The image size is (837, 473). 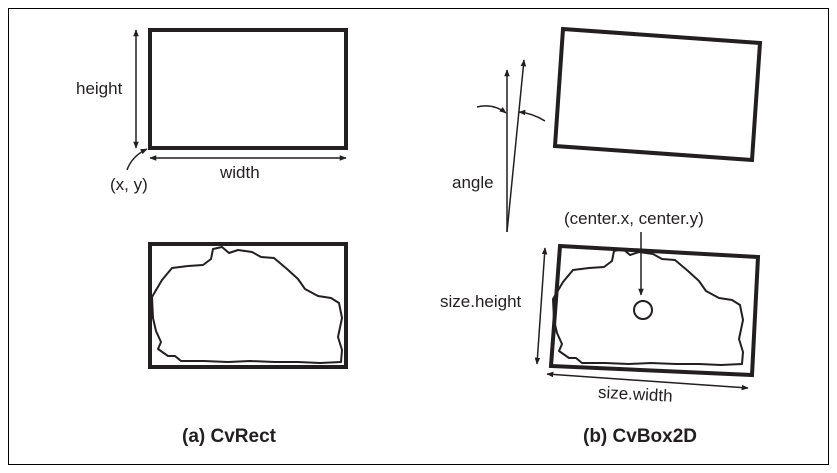 I want to click on angle-label: angle, so click(x=473, y=182).